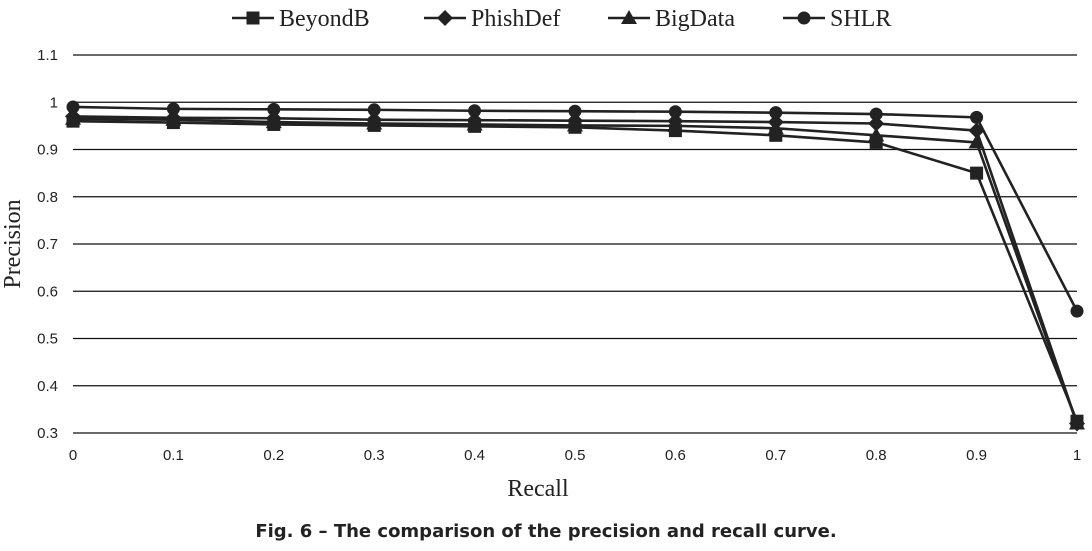  I want to click on legend-item-phishdef: PhishDef, so click(492, 19).